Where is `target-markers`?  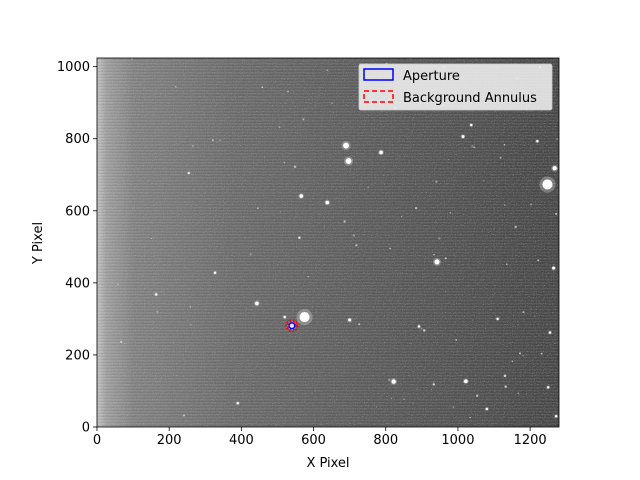
target-markers is located at coordinates (292, 326).